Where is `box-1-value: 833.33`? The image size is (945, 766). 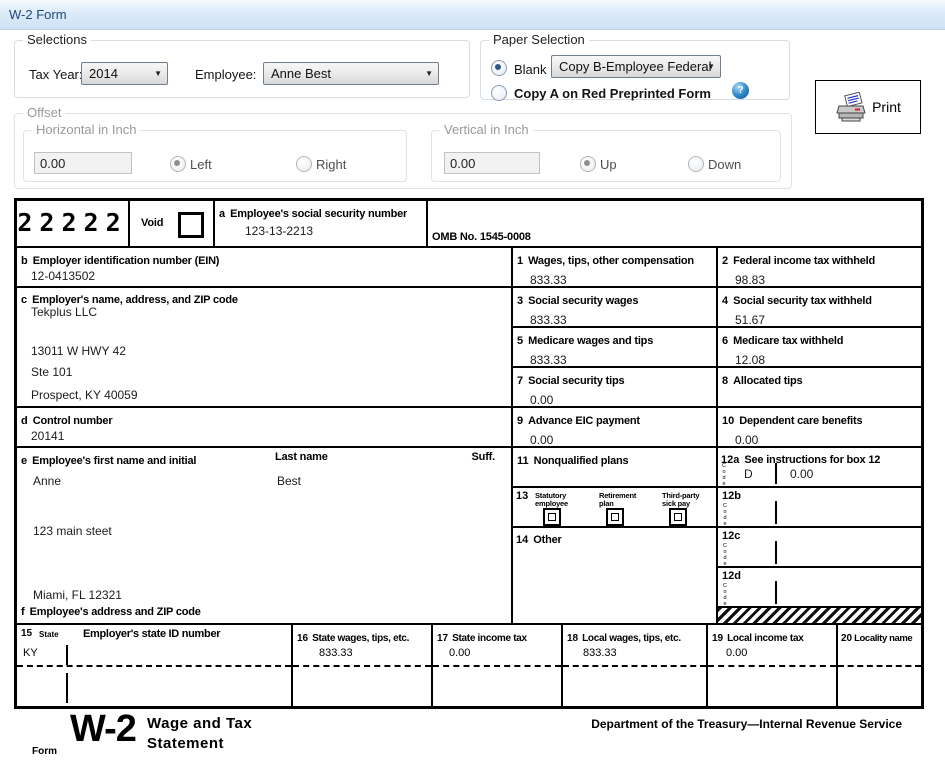 box-1-value: 833.33 is located at coordinates (548, 280).